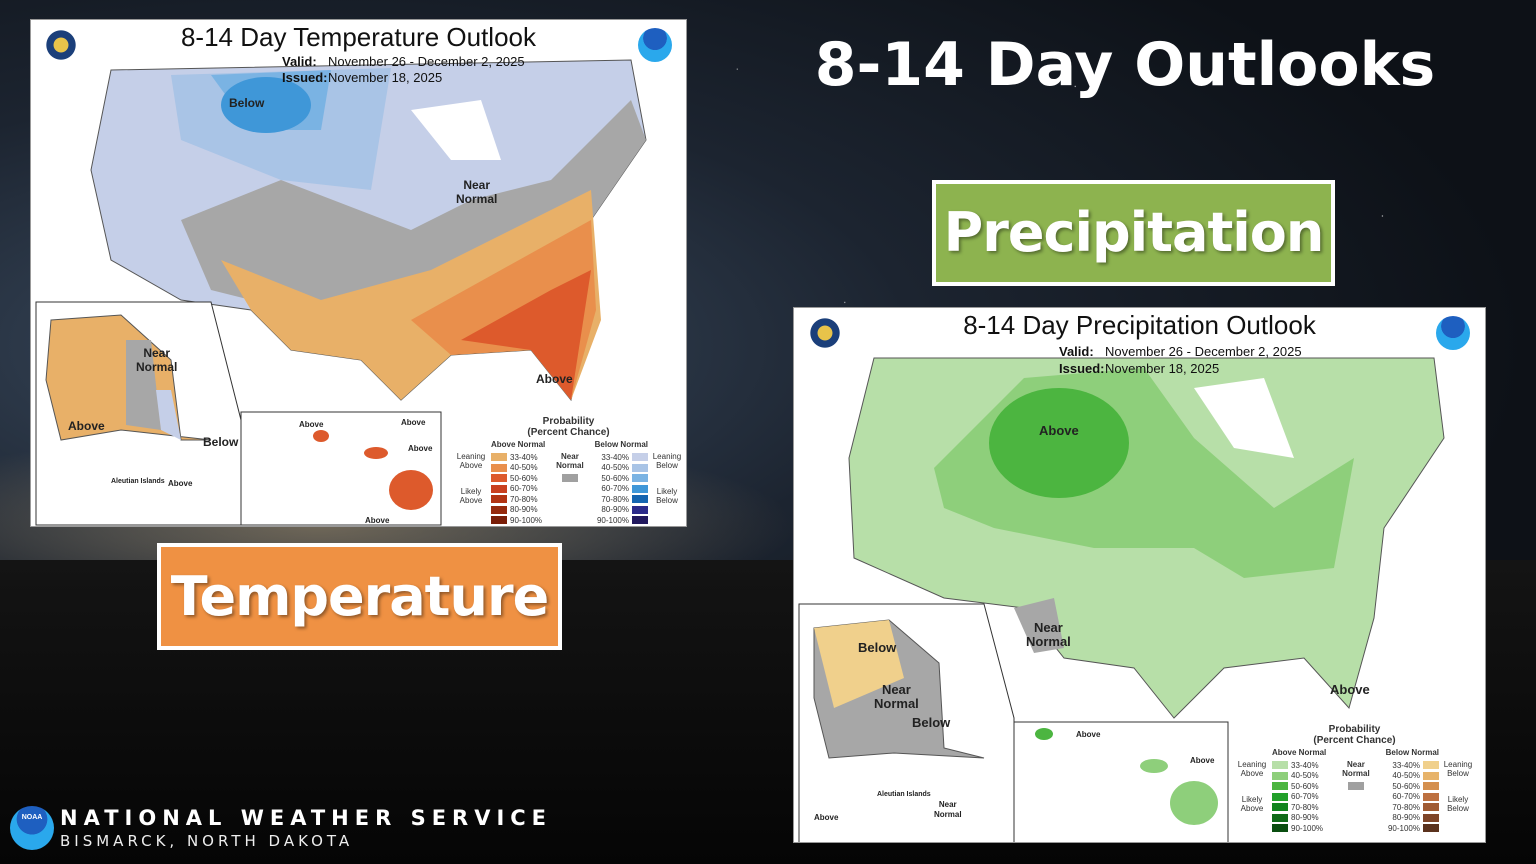  Describe the element at coordinates (1133, 233) in the screenshot. I see `precipitation-tag: Precipitation` at that location.